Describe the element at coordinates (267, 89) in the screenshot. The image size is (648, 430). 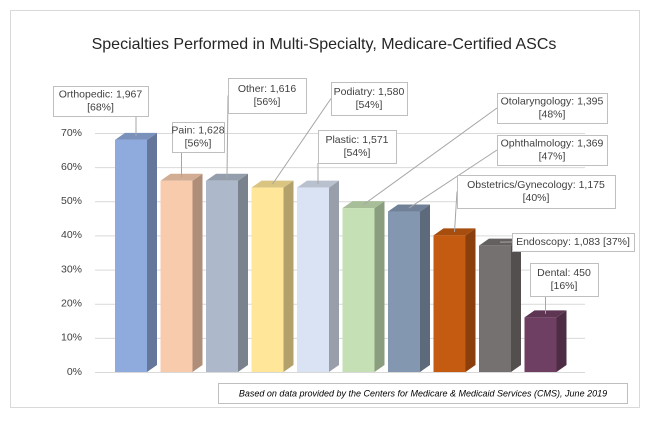
I see `data-label-line: Other: 1,616` at that location.